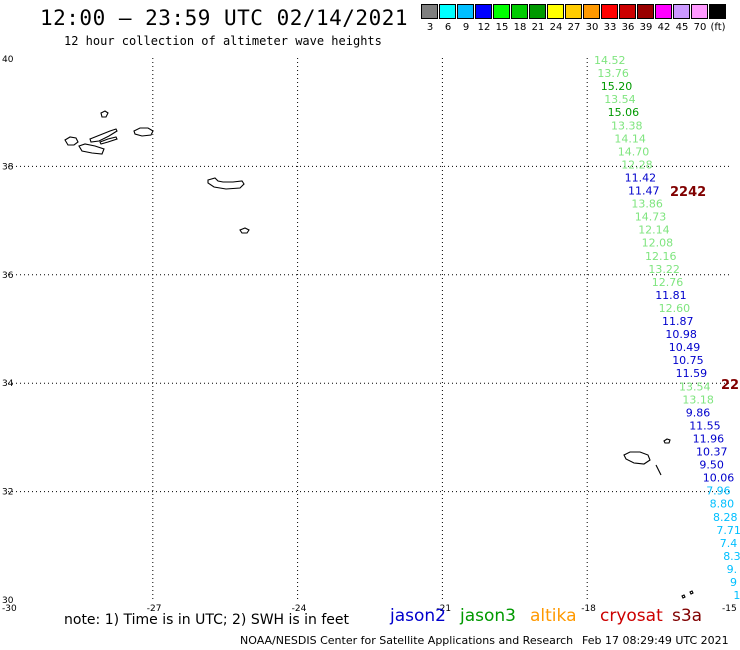 The image size is (740, 650). What do you see at coordinates (646, 27) in the screenshot?
I see `color-scale-label: 39` at bounding box center [646, 27].